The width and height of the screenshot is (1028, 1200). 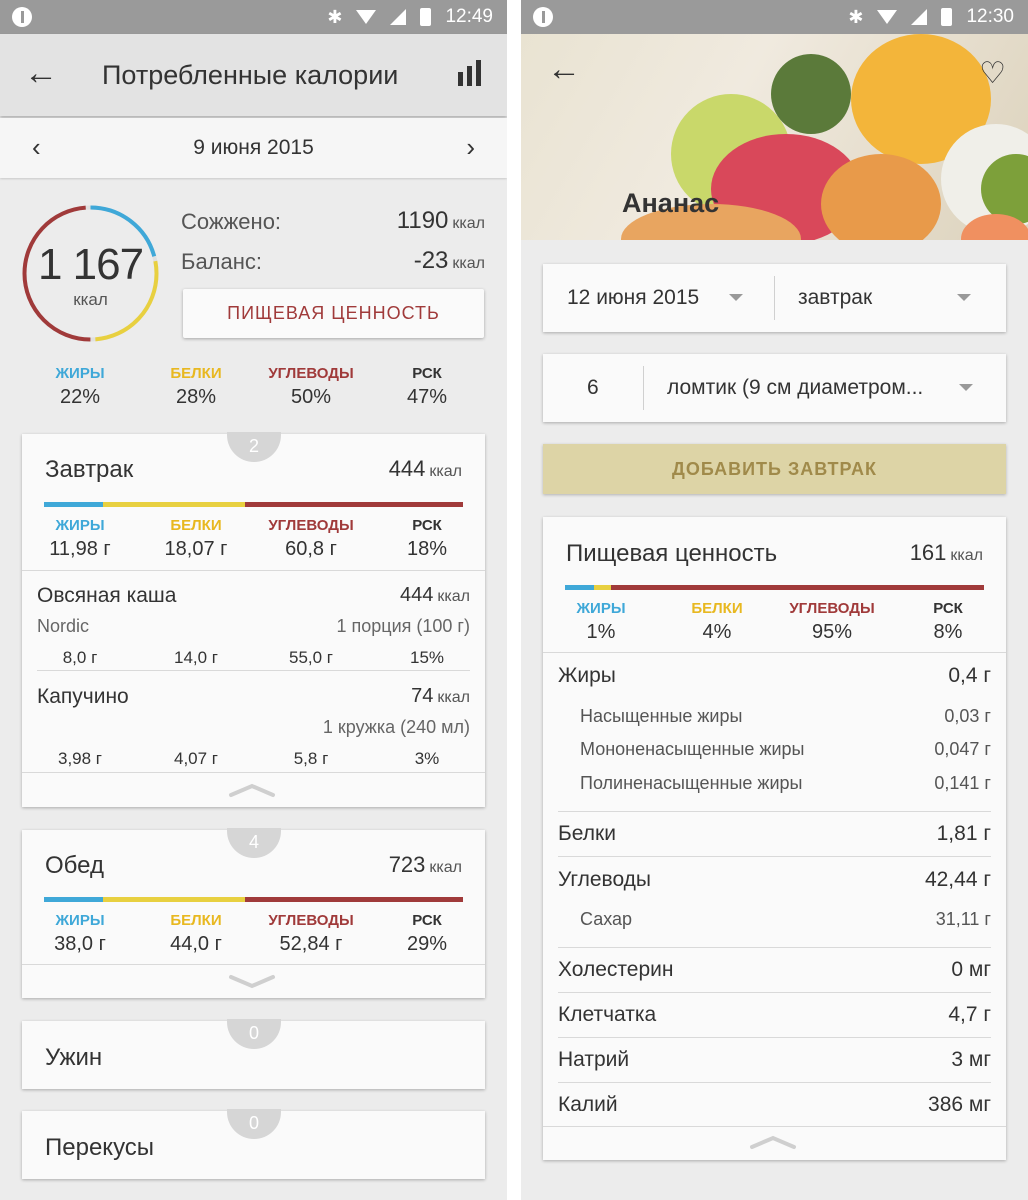 What do you see at coordinates (403, 626) in the screenshot?
I see `food-portion: 1 порция (100 г)` at bounding box center [403, 626].